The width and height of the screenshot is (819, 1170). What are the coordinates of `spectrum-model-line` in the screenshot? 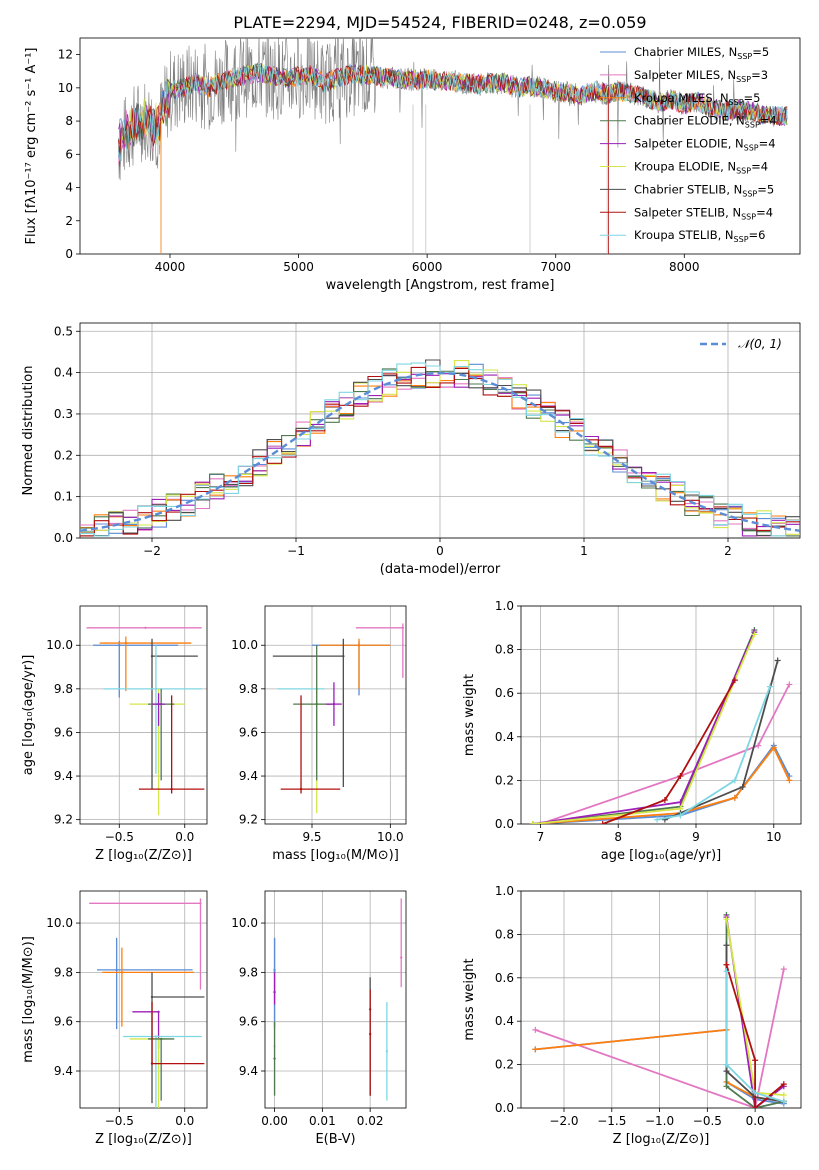 It's located at (453, 112).